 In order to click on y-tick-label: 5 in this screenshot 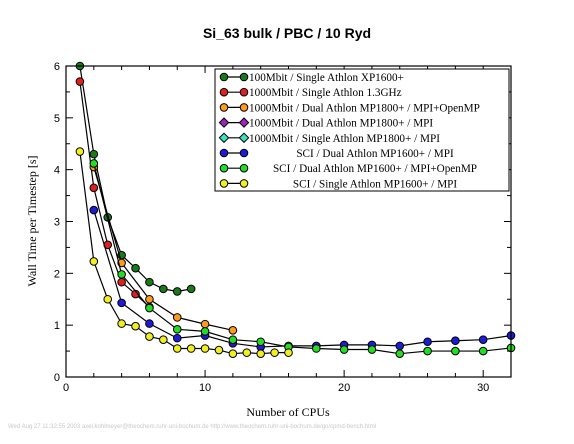, I will do `click(57, 119)`.